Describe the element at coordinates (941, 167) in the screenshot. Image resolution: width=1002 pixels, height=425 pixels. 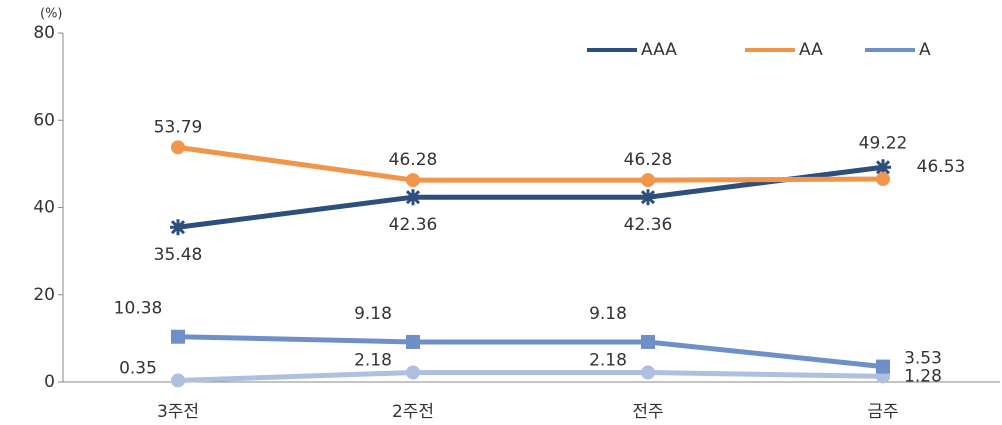
I see `data-label: 46.53` at that location.